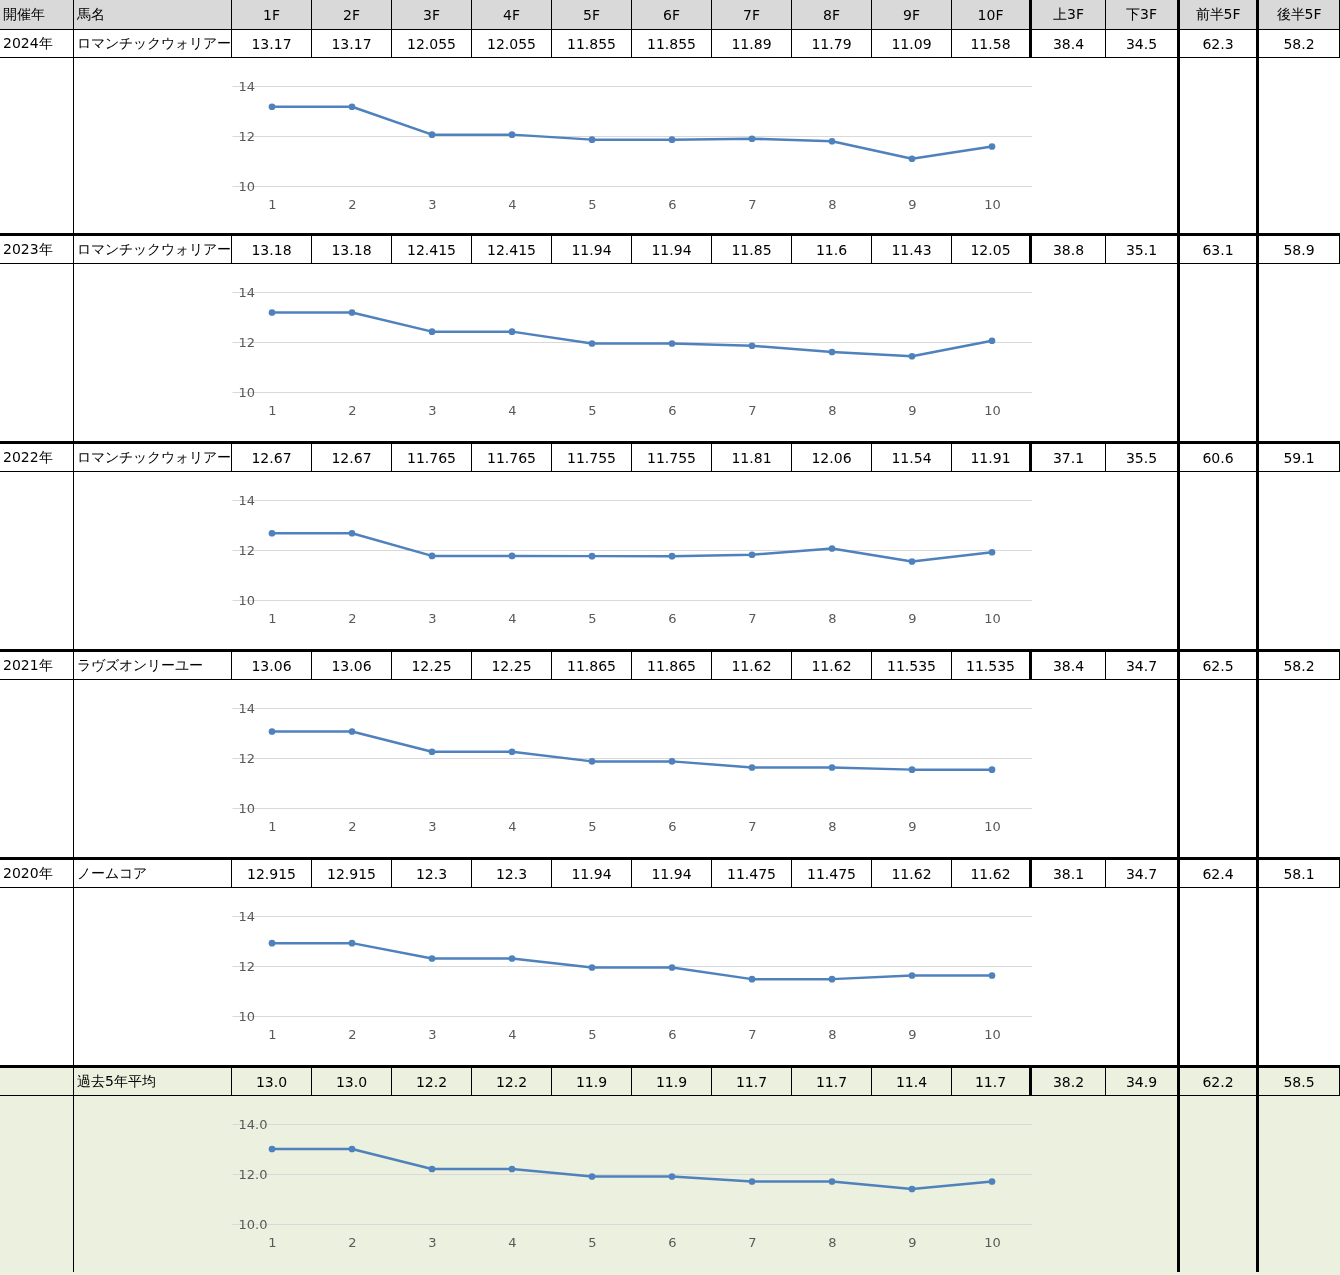  What do you see at coordinates (432, 458) in the screenshot?
I see `data-label: 11.765` at bounding box center [432, 458].